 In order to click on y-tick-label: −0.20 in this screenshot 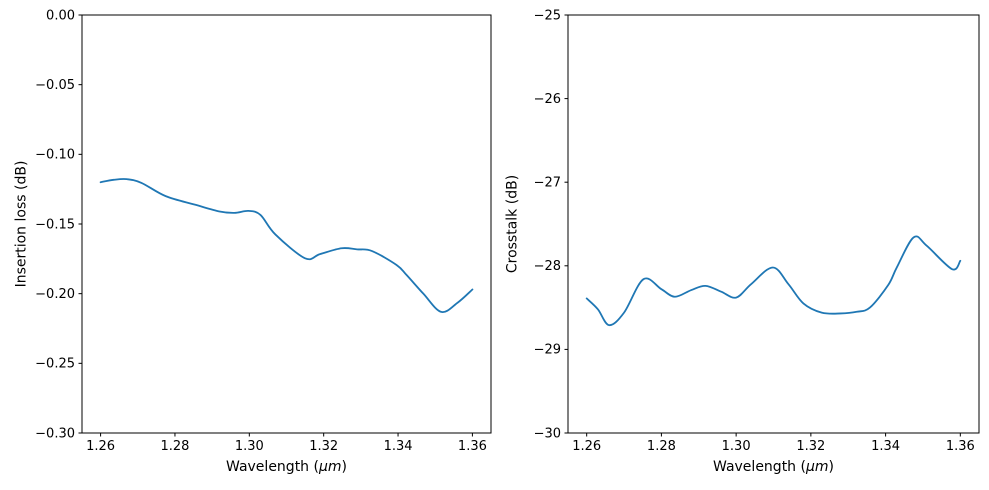, I will do `click(55, 294)`.